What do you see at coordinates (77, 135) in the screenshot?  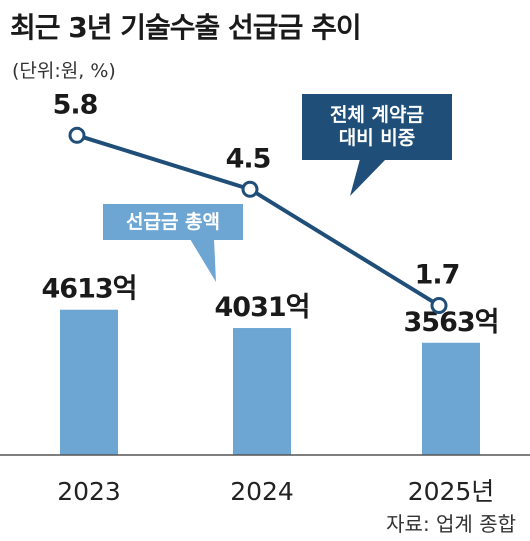 I see `line-point-2023` at bounding box center [77, 135].